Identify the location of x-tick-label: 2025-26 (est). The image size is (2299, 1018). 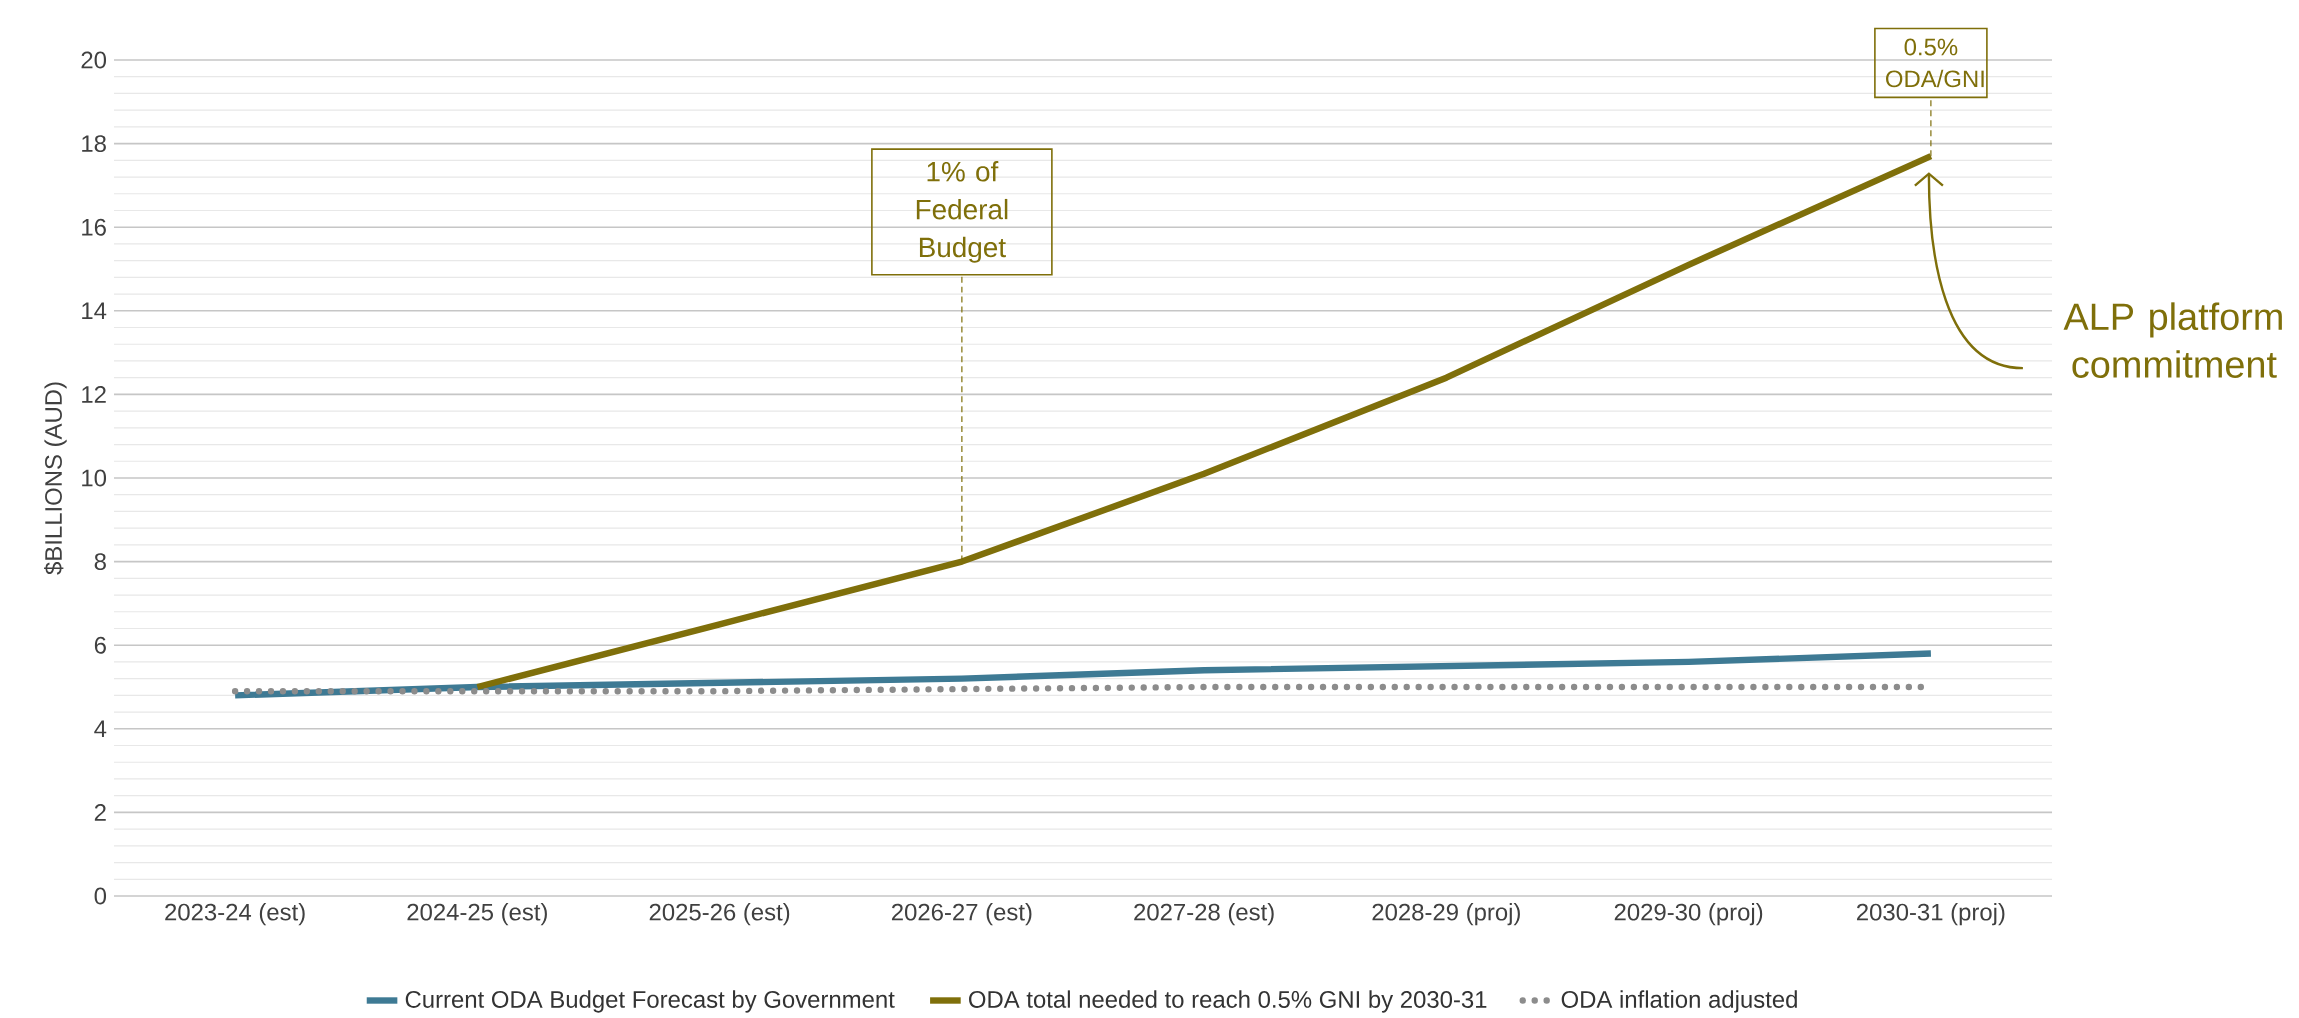
(719, 914).